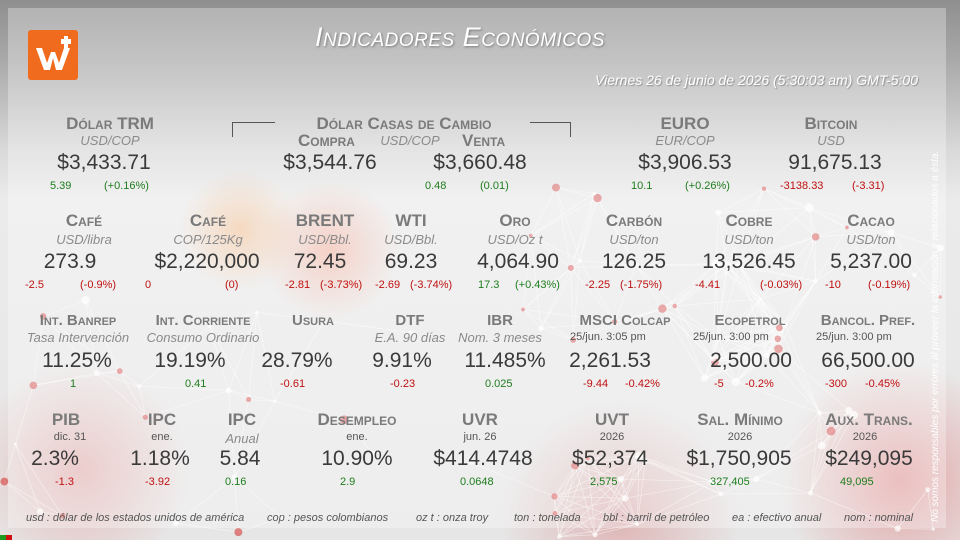  Describe the element at coordinates (160, 458) in the screenshot. I see `row4-value: 1.18%` at that location.